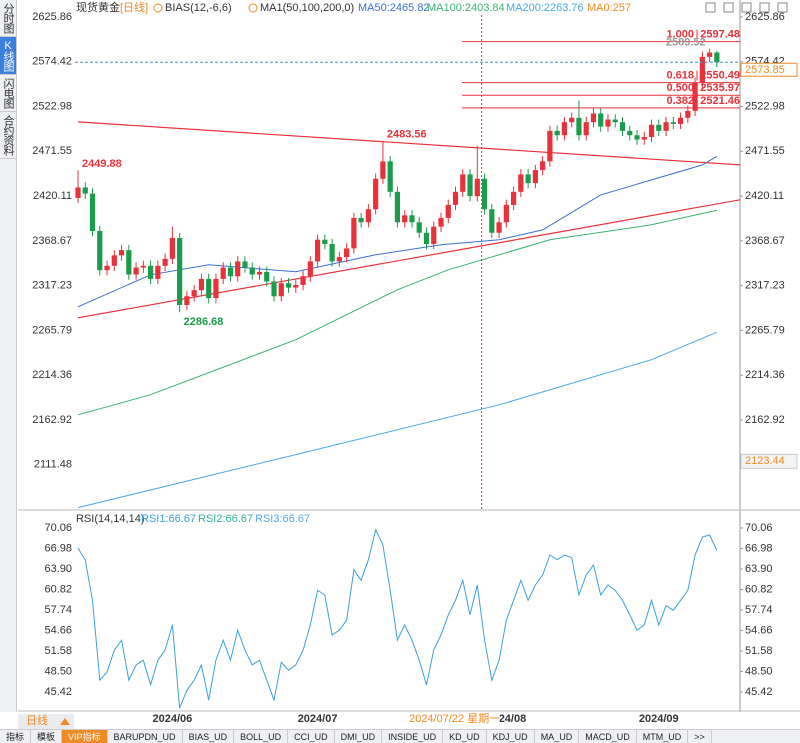 This screenshot has width=800, height=743. I want to click on tab: KDJ_UD, so click(511, 736).